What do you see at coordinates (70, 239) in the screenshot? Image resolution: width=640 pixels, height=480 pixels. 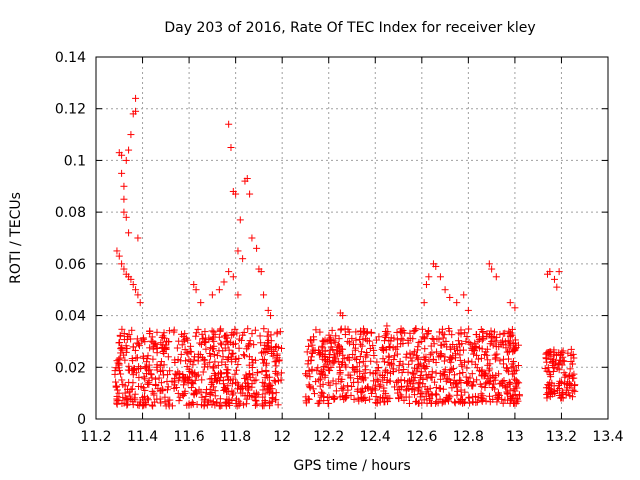 I see `y-tick-labels: 0 0.02 0.04 0.06 0.08 0.1 0.12 0.14` at bounding box center [70, 239].